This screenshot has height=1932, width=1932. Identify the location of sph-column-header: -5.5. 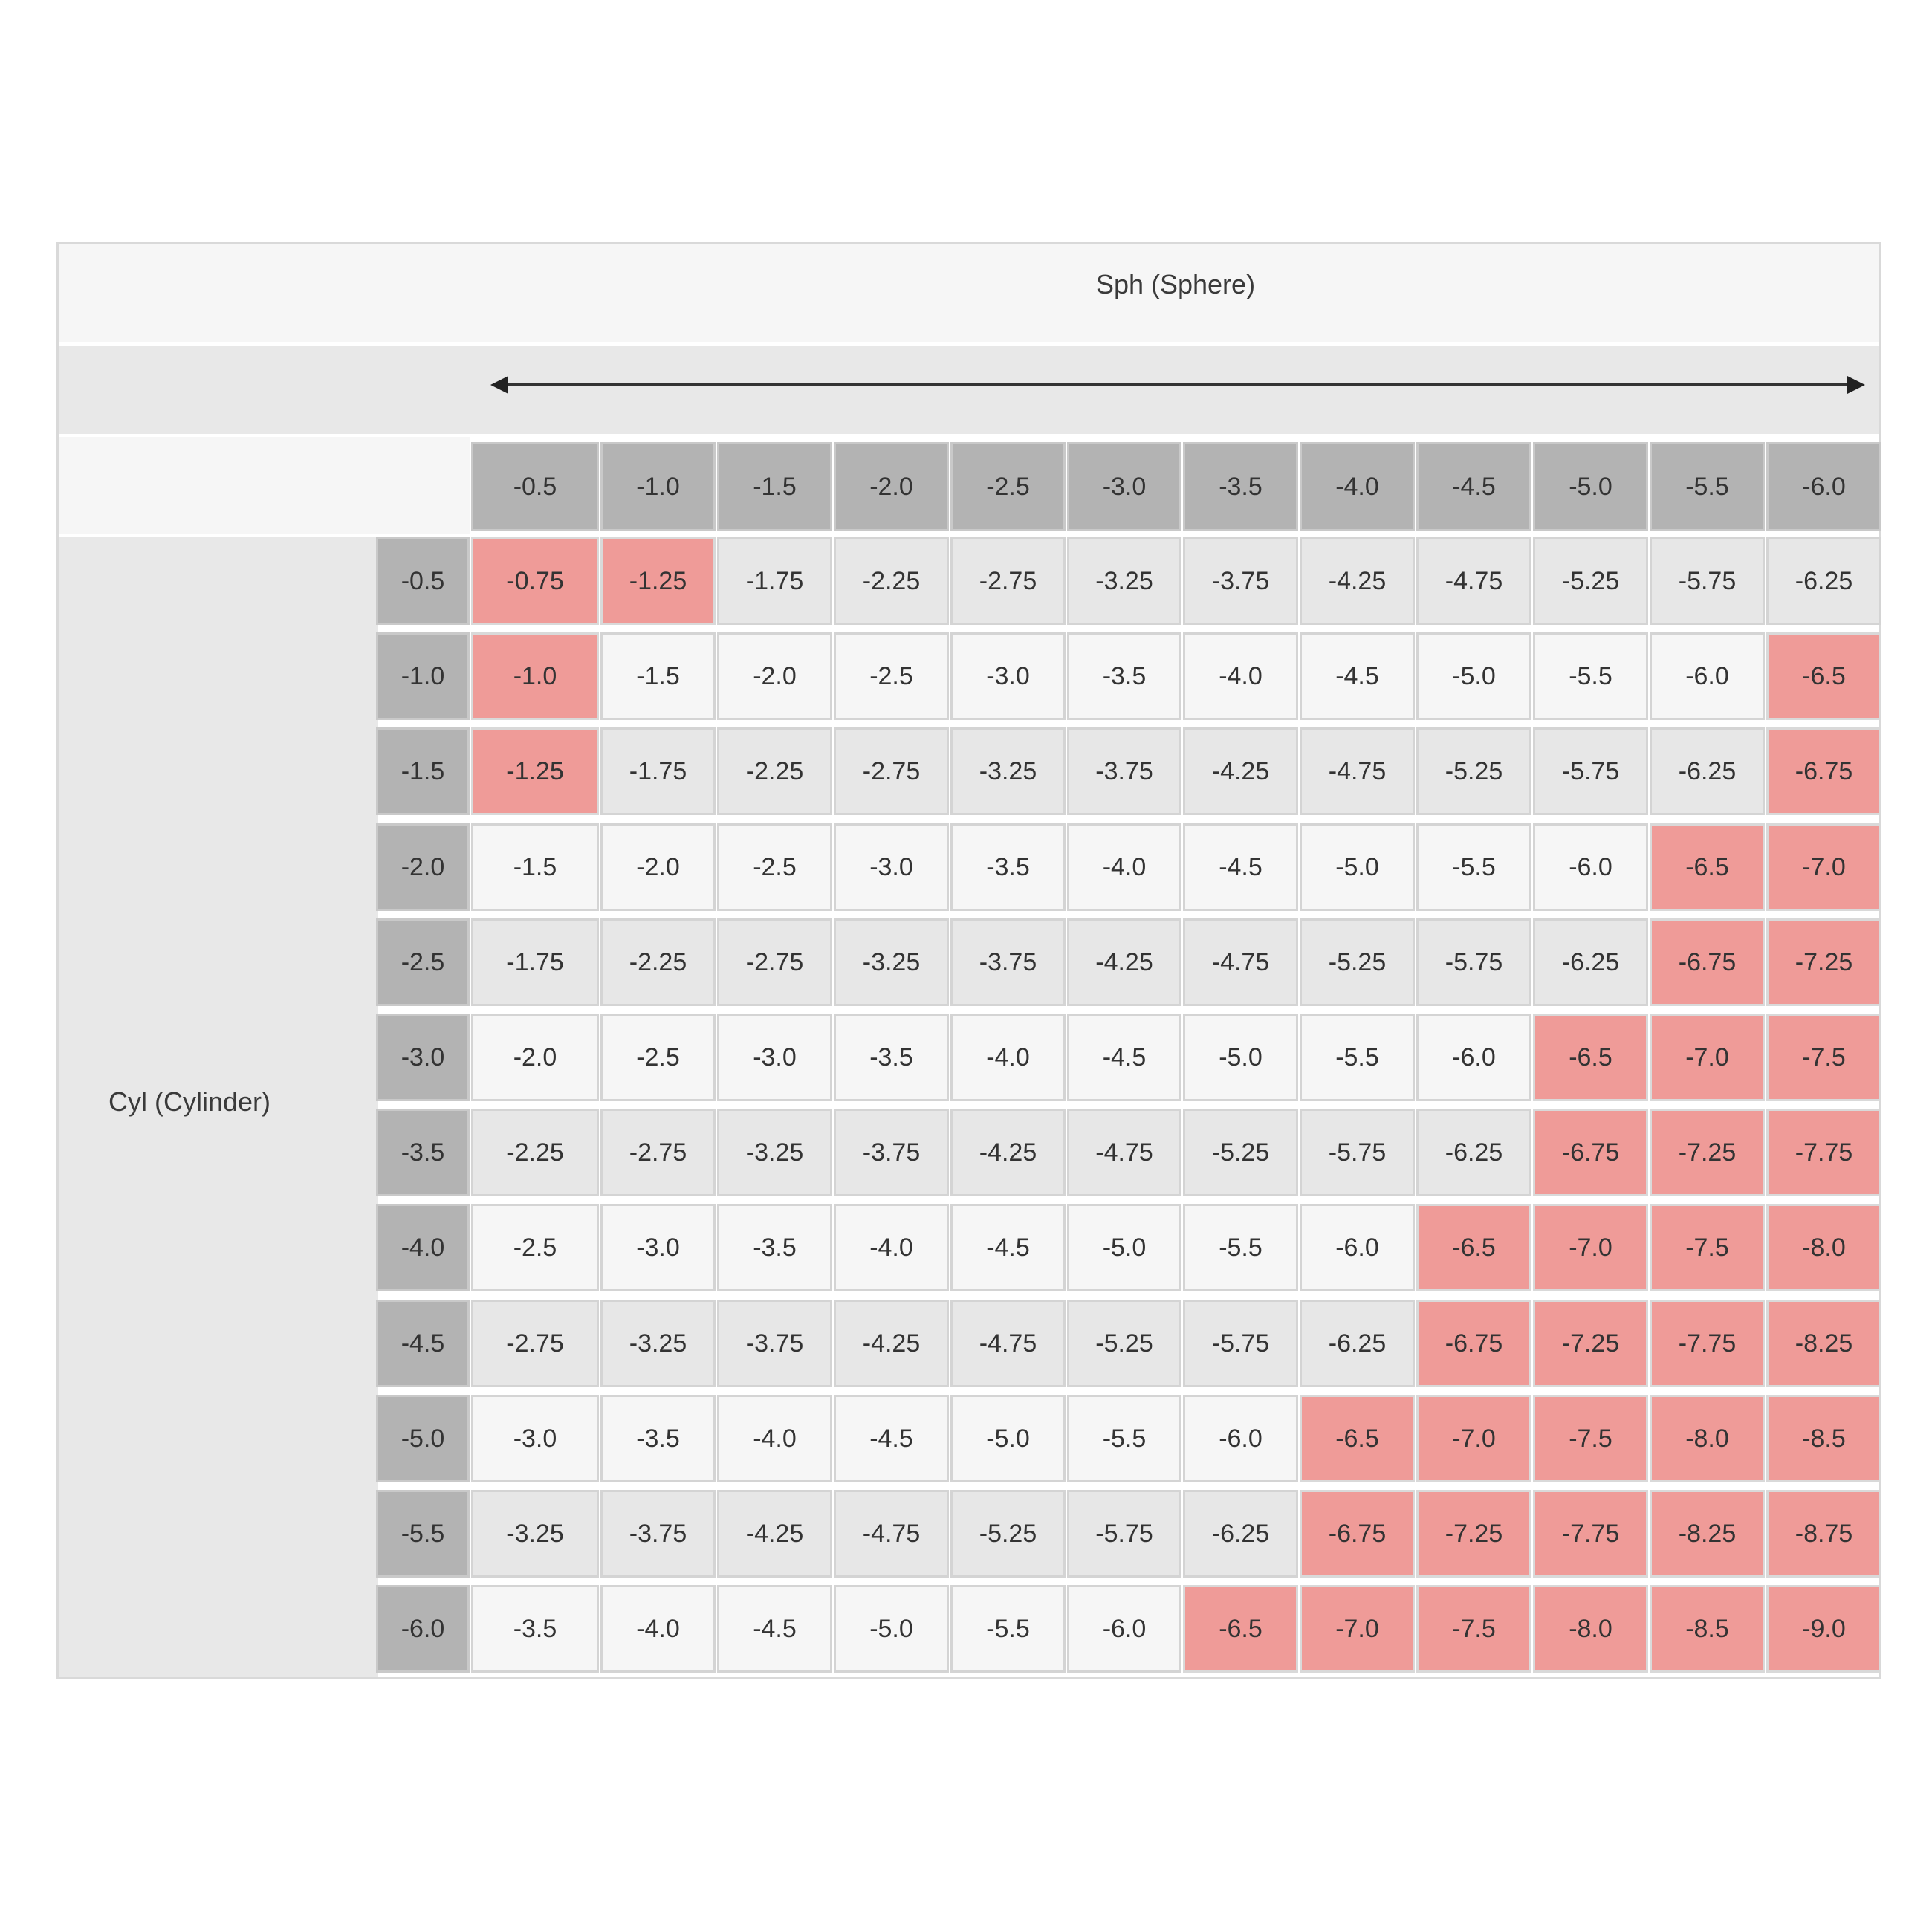
(1707, 486).